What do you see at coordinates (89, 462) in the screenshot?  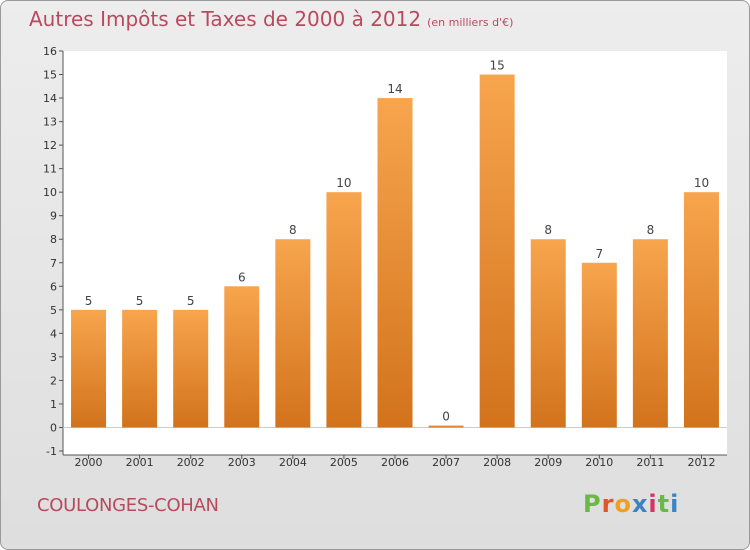 I see `x-tick-label-2000: 2000` at bounding box center [89, 462].